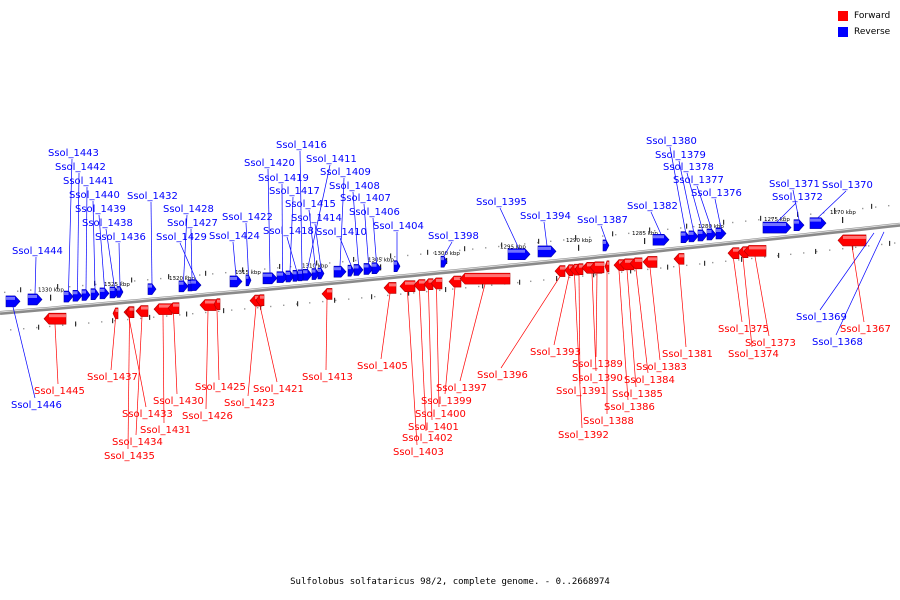 The width and height of the screenshot is (900, 600). Describe the element at coordinates (843, 32) in the screenshot. I see `reverse-swatch` at that location.